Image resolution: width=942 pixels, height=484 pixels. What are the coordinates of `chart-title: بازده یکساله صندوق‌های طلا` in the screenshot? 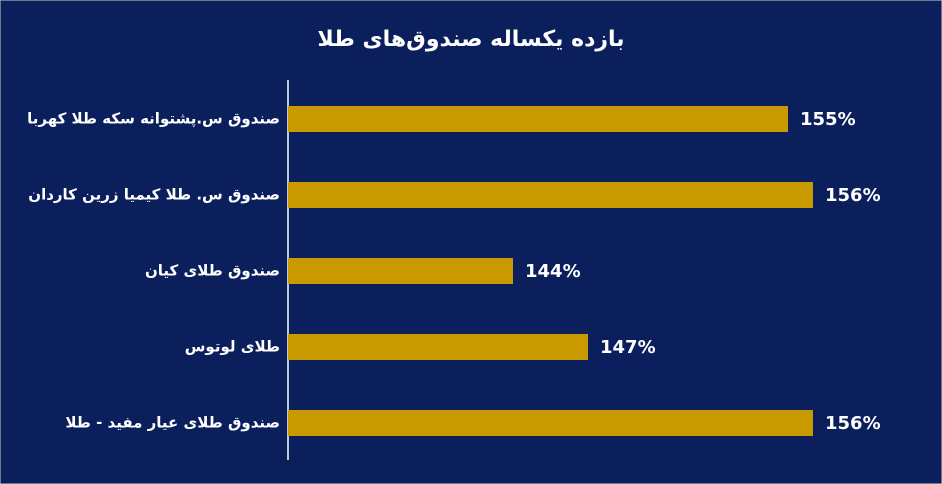 It's located at (470, 39).